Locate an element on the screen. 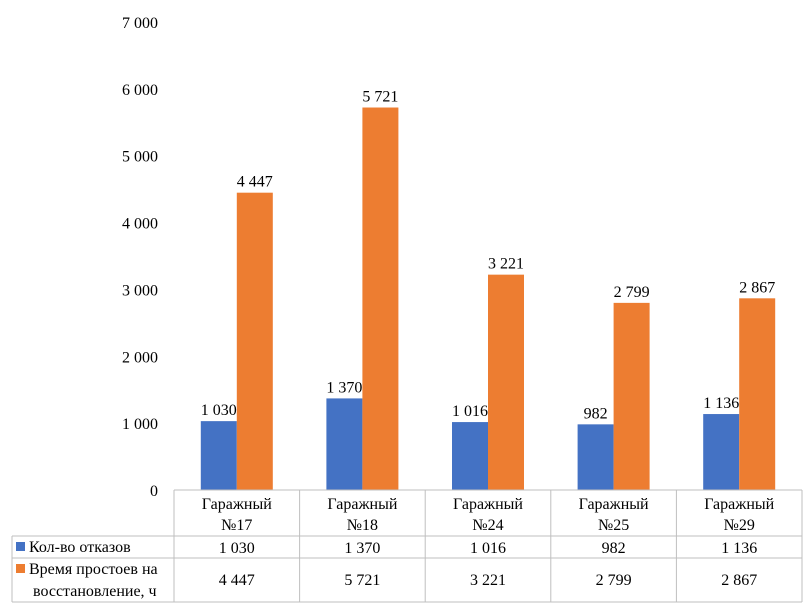 This screenshot has height=608, width=810. table-cell: 1 030 is located at coordinates (237, 548).